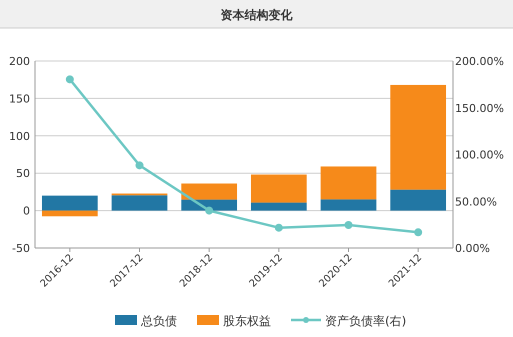 Image resolution: width=513 pixels, height=337 pixels. Describe the element at coordinates (247, 321) in the screenshot. I see `legend-label: 股东权益` at that location.